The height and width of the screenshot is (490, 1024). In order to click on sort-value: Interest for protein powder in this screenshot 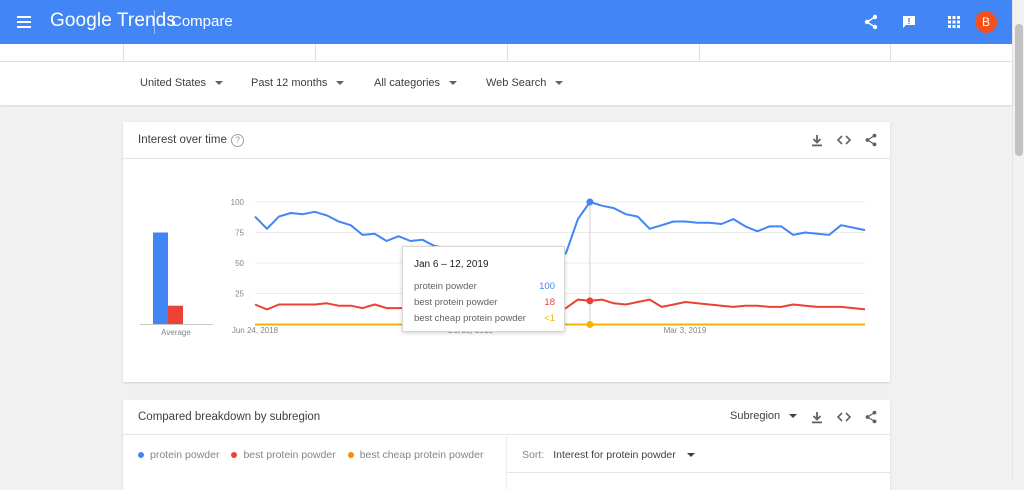, I will do `click(614, 455)`.